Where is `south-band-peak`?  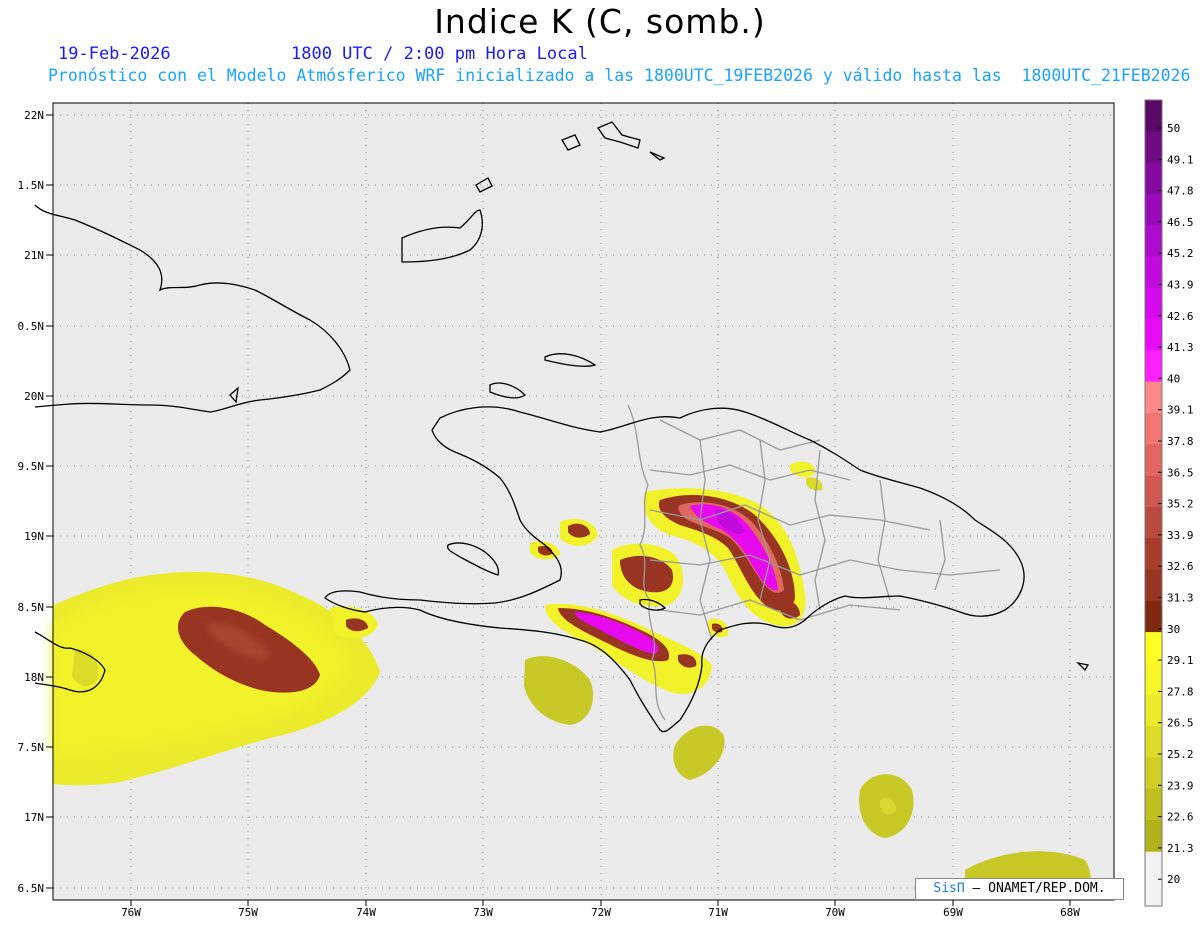 south-band-peak is located at coordinates (617, 633).